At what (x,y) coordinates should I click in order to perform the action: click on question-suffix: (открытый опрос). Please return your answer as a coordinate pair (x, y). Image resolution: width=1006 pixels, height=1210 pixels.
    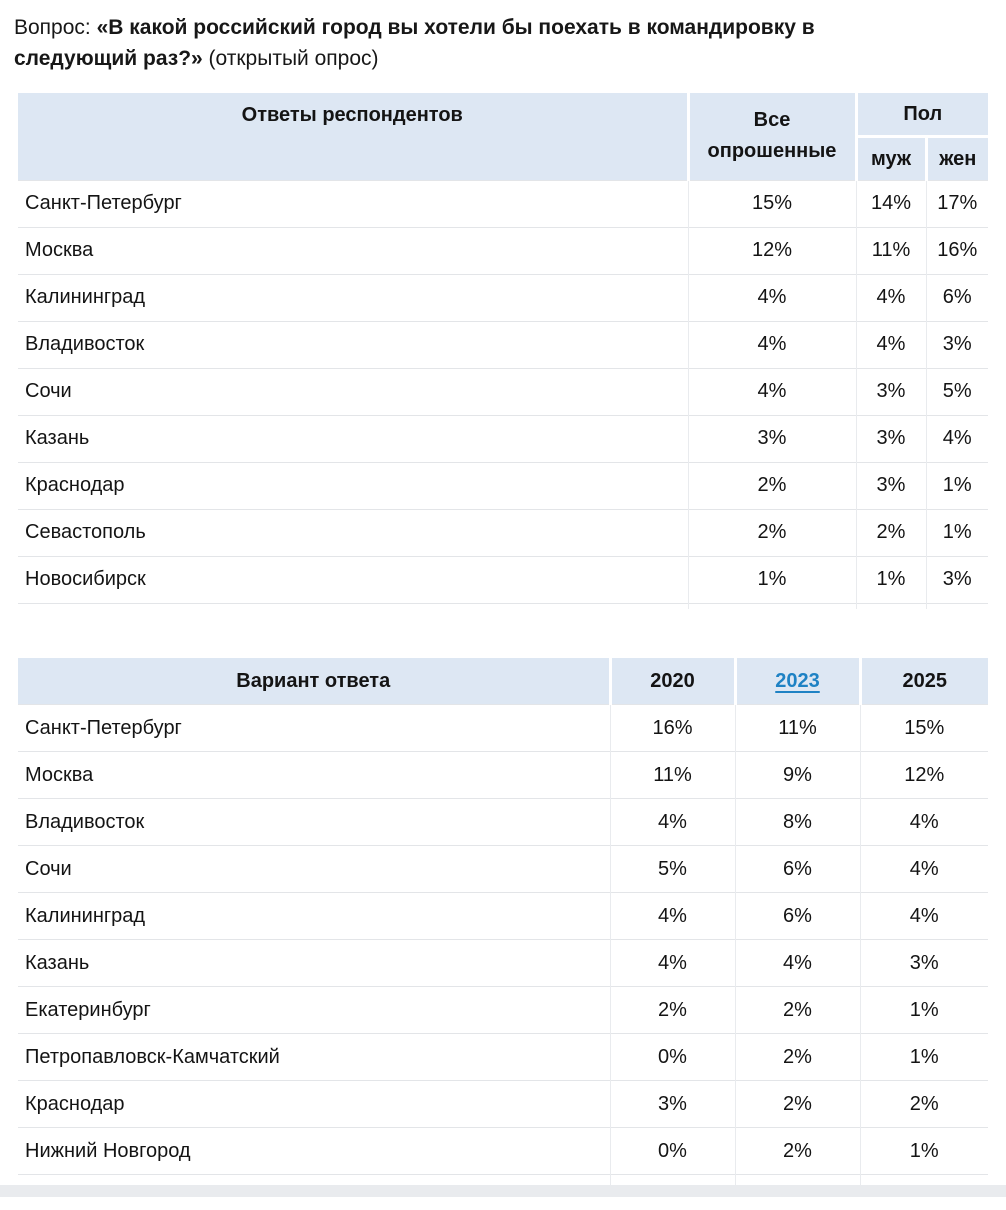
    Looking at the image, I should click on (290, 58).